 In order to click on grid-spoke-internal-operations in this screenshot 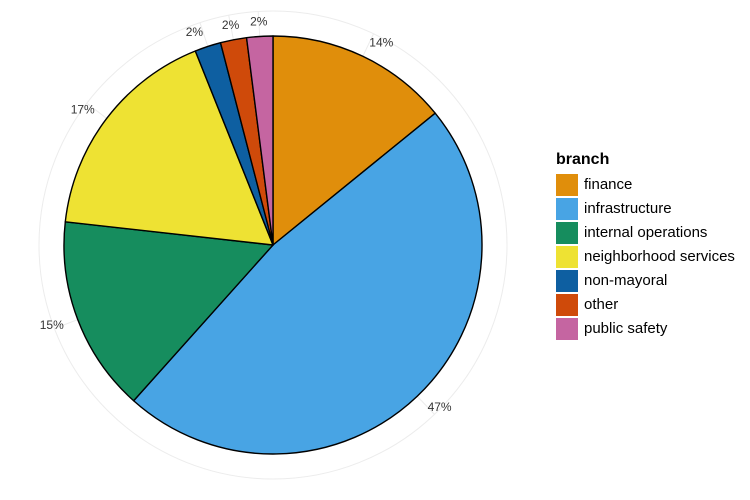, I will do `click(66, 324)`.